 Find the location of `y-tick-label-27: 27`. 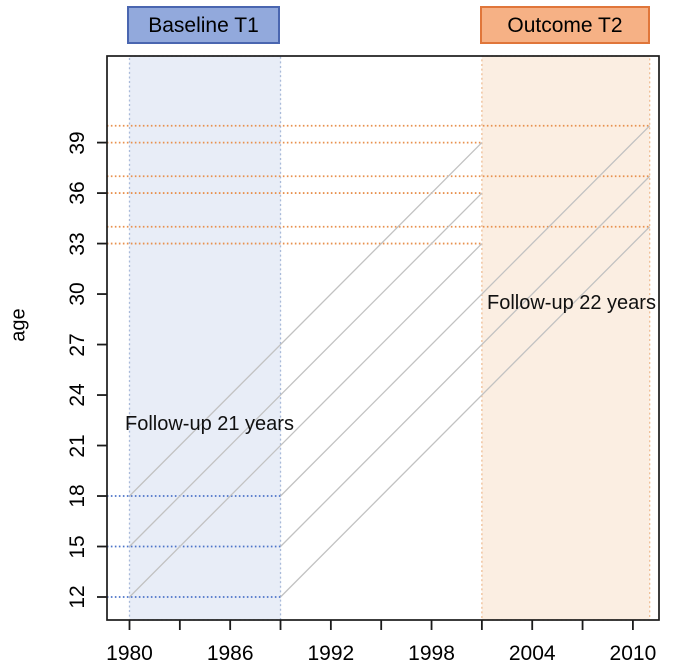

y-tick-label-27: 27 is located at coordinates (77, 344).